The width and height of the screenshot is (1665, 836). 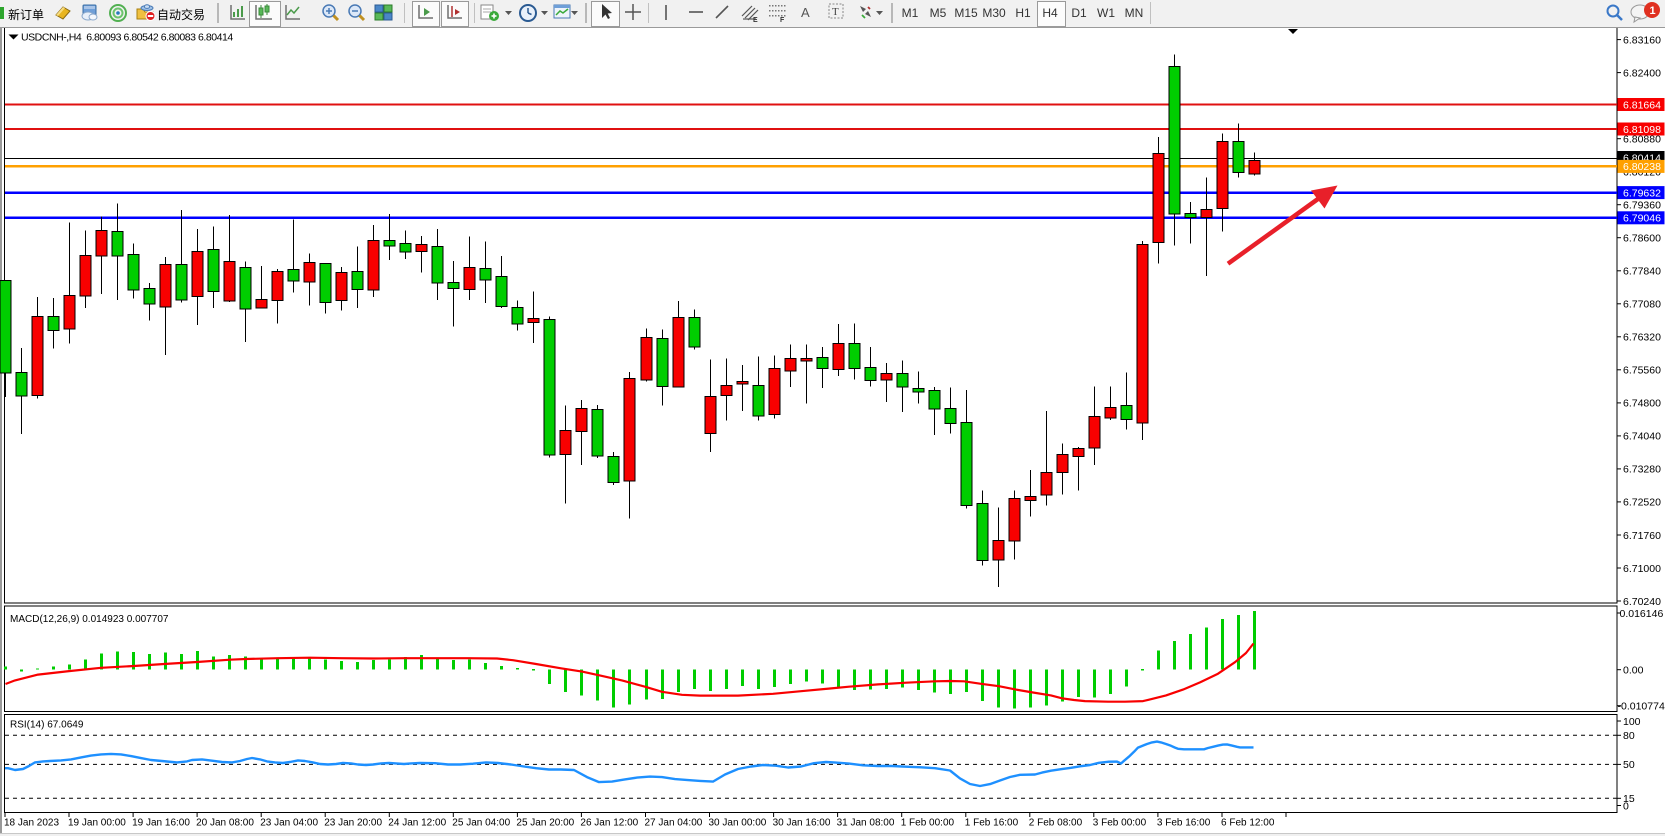 What do you see at coordinates (928, 823) in the screenshot?
I see `svg-text: 1 Feb 00:00` at bounding box center [928, 823].